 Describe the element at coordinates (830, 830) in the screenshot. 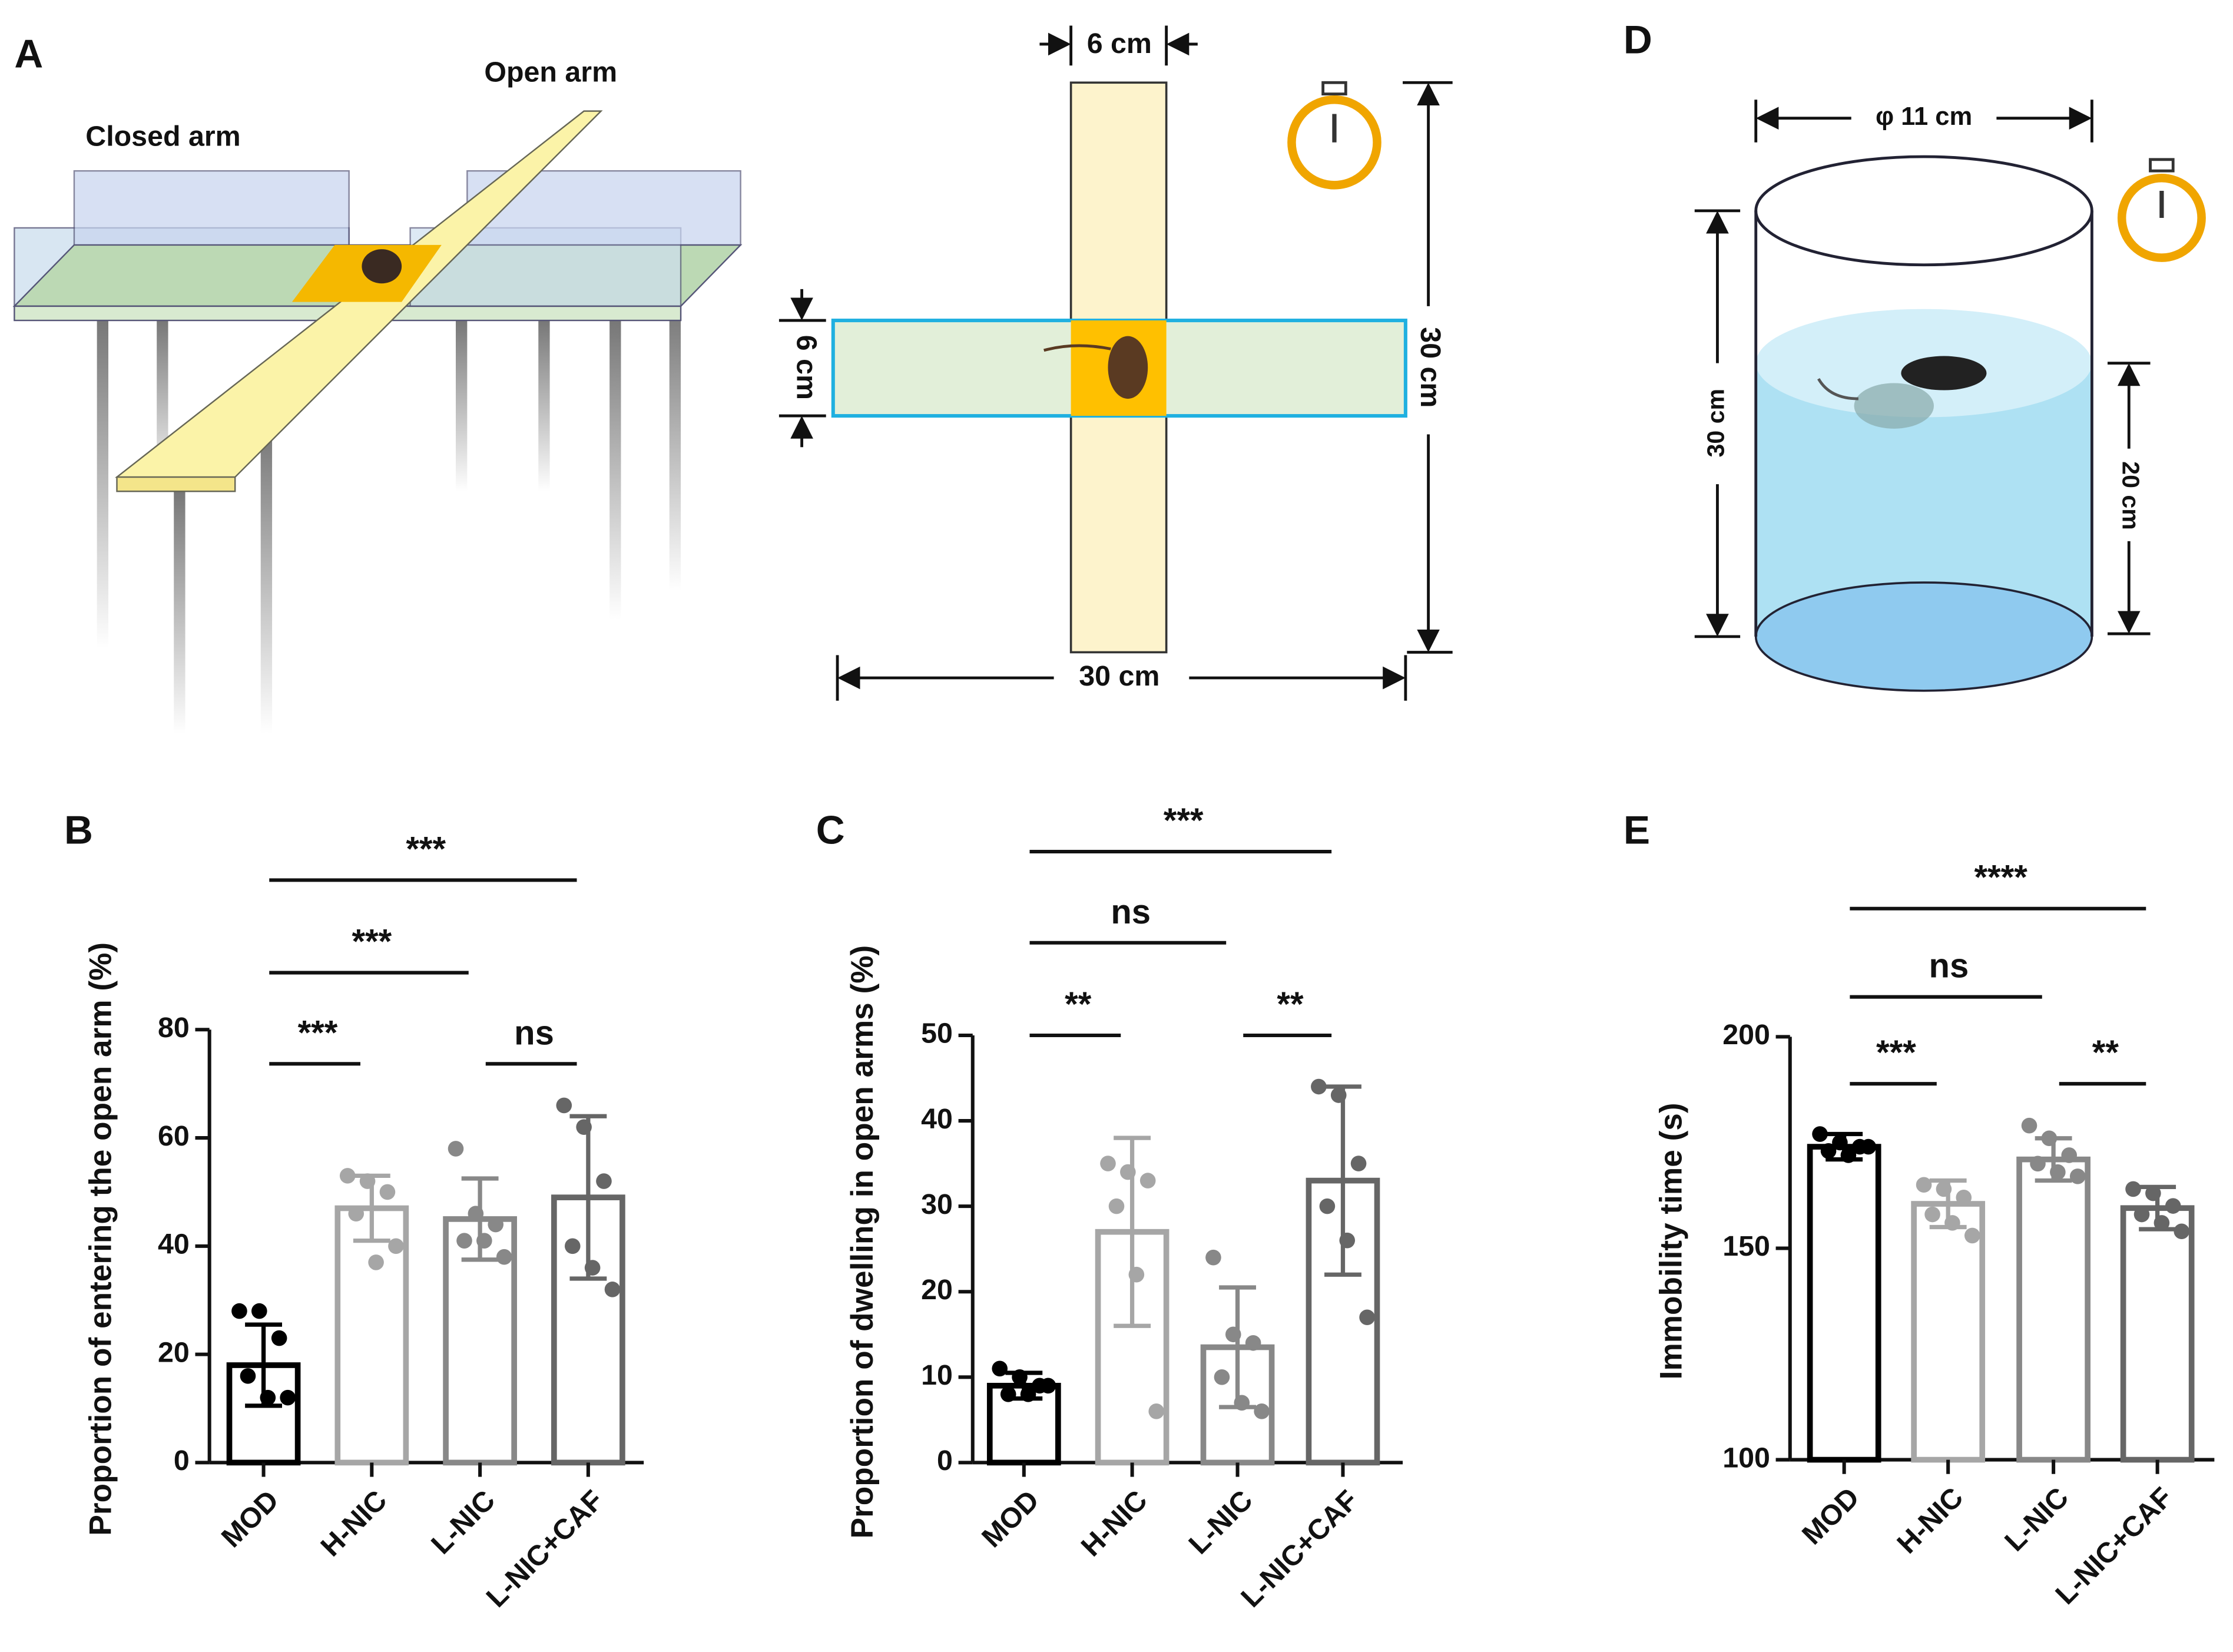

I see `panel-letter: C` at that location.